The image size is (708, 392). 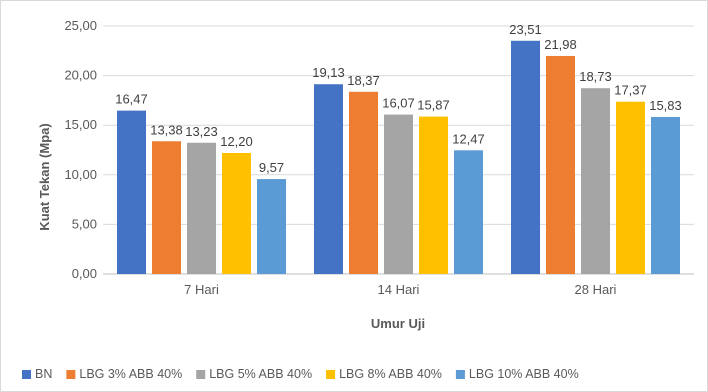 What do you see at coordinates (595, 76) in the screenshot?
I see `data-label: 18,73` at bounding box center [595, 76].